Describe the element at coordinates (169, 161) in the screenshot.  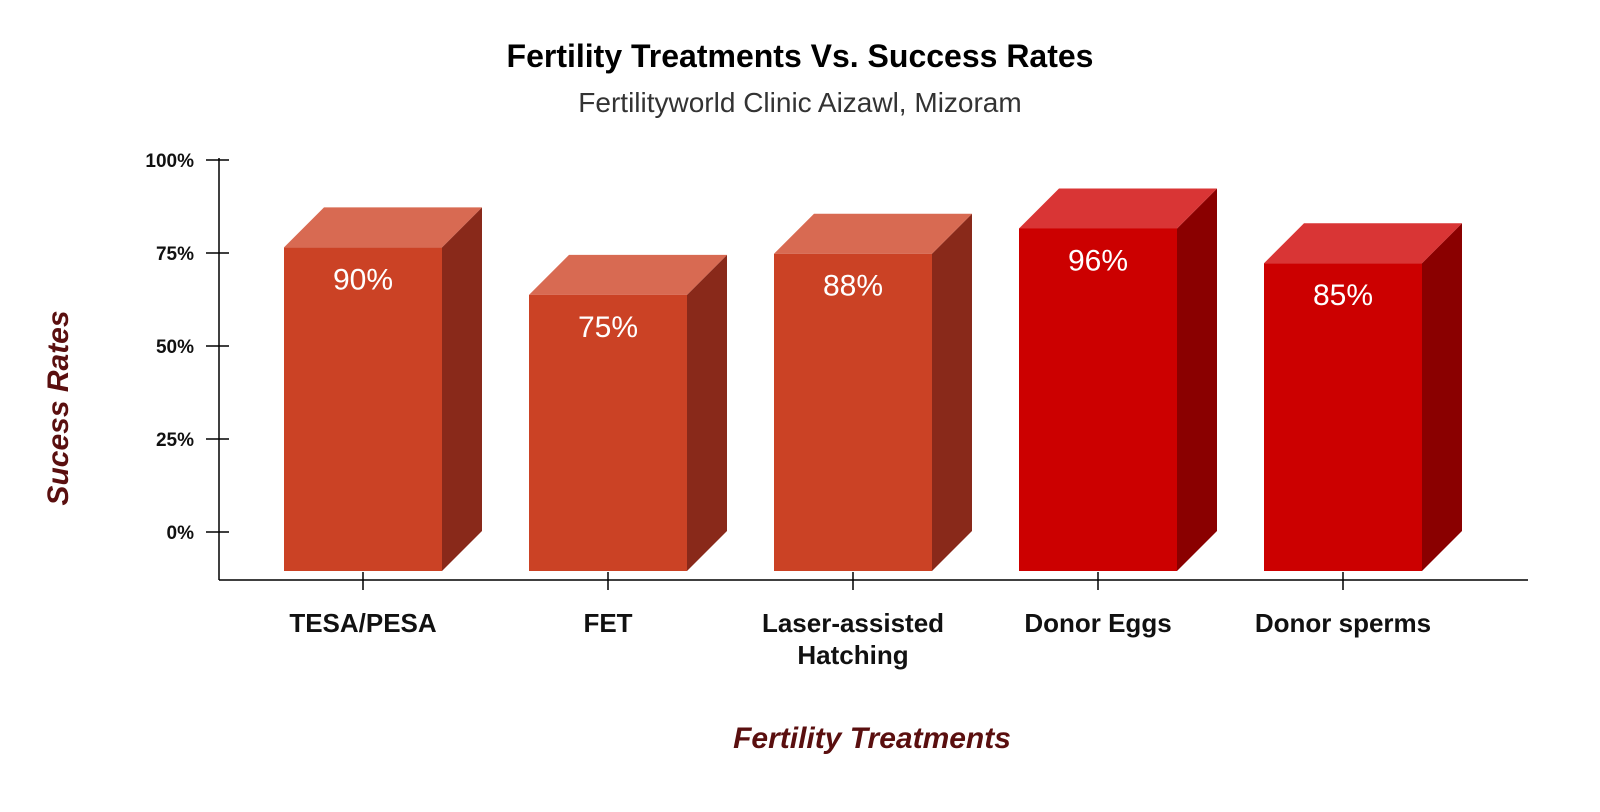
I see `y-tick-label: 100%` at that location.